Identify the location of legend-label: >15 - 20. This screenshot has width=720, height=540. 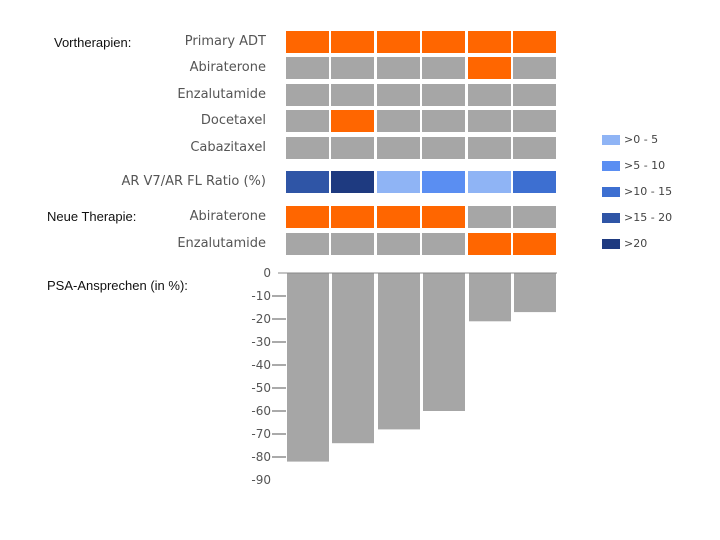
(648, 217).